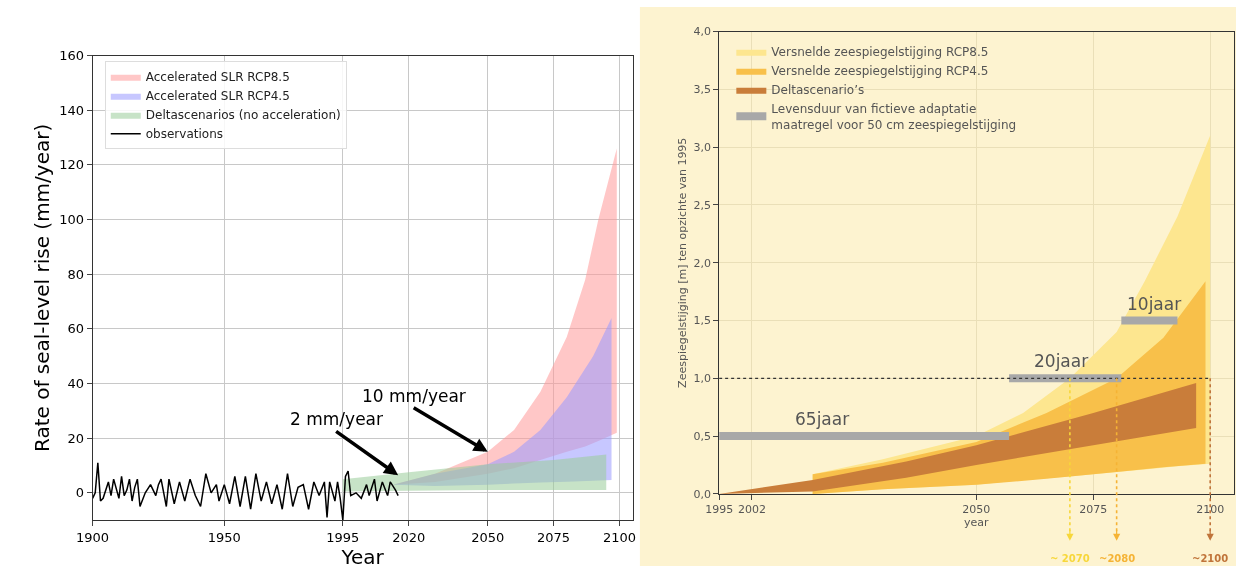 The height and width of the screenshot is (573, 1239). Describe the element at coordinates (702, 379) in the screenshot. I see `y-tick-label: 1,0` at that location.